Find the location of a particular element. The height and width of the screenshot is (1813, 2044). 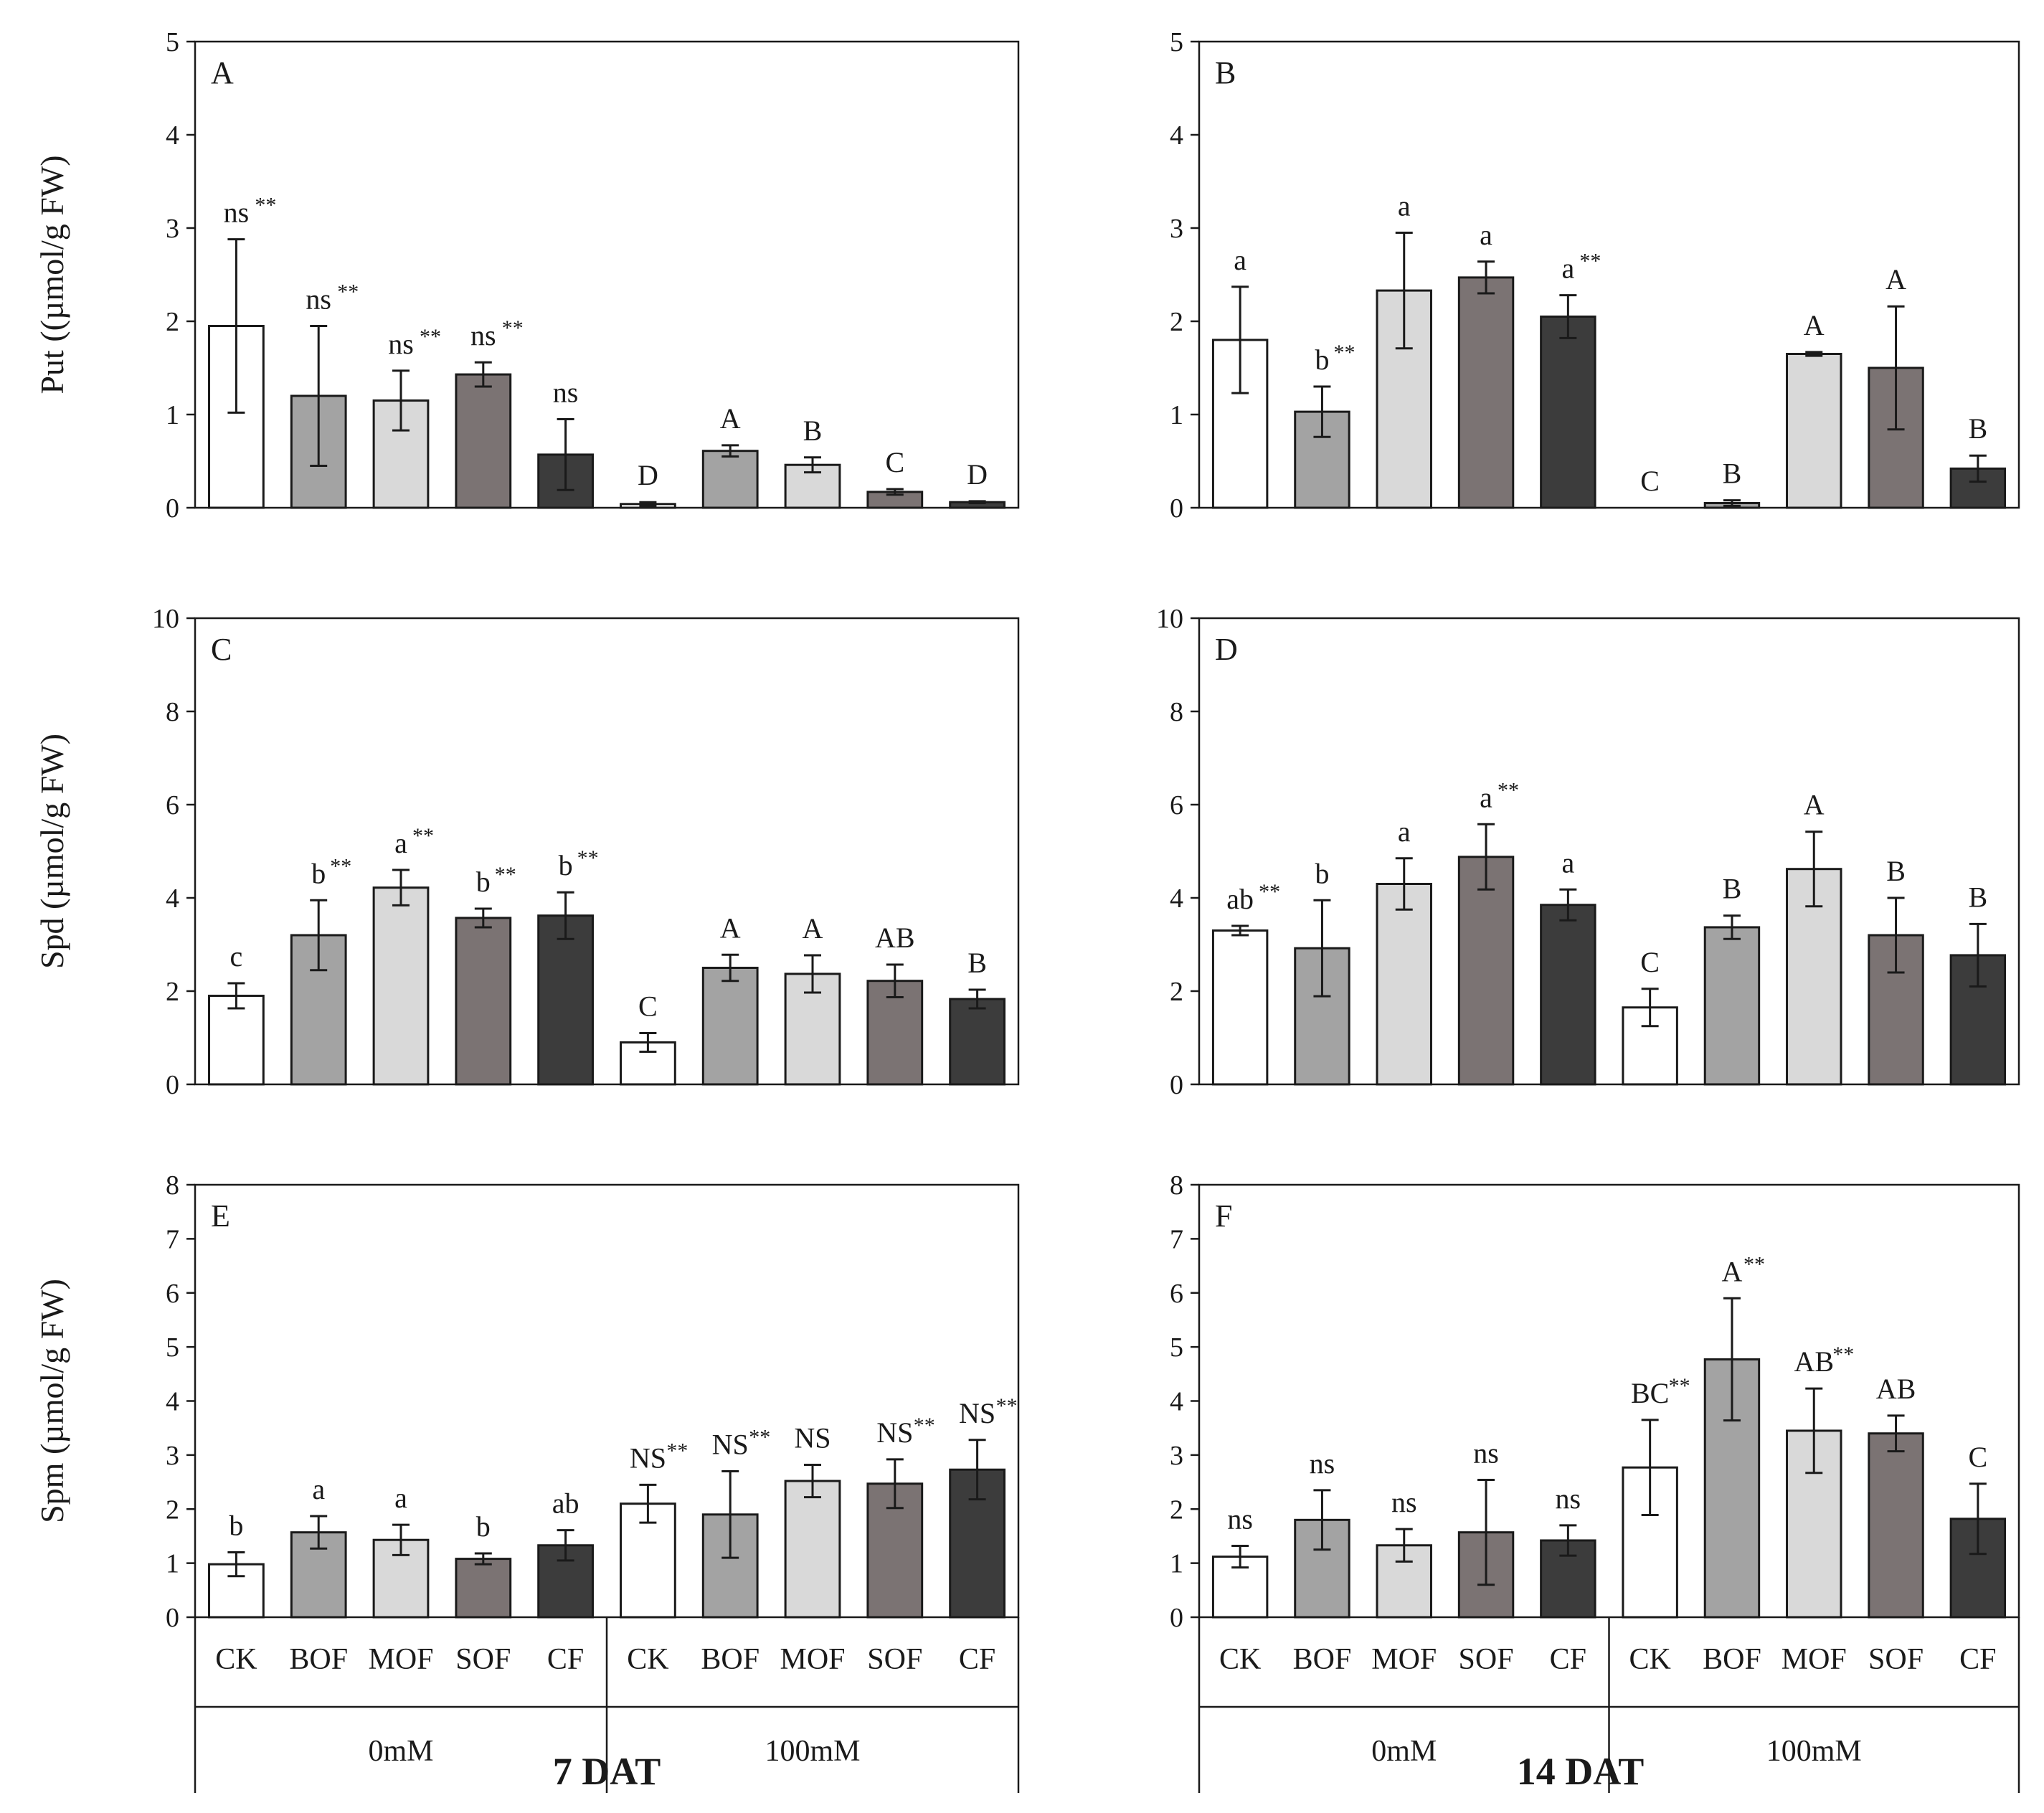

panel-c-sig-label: a is located at coordinates (400, 843).